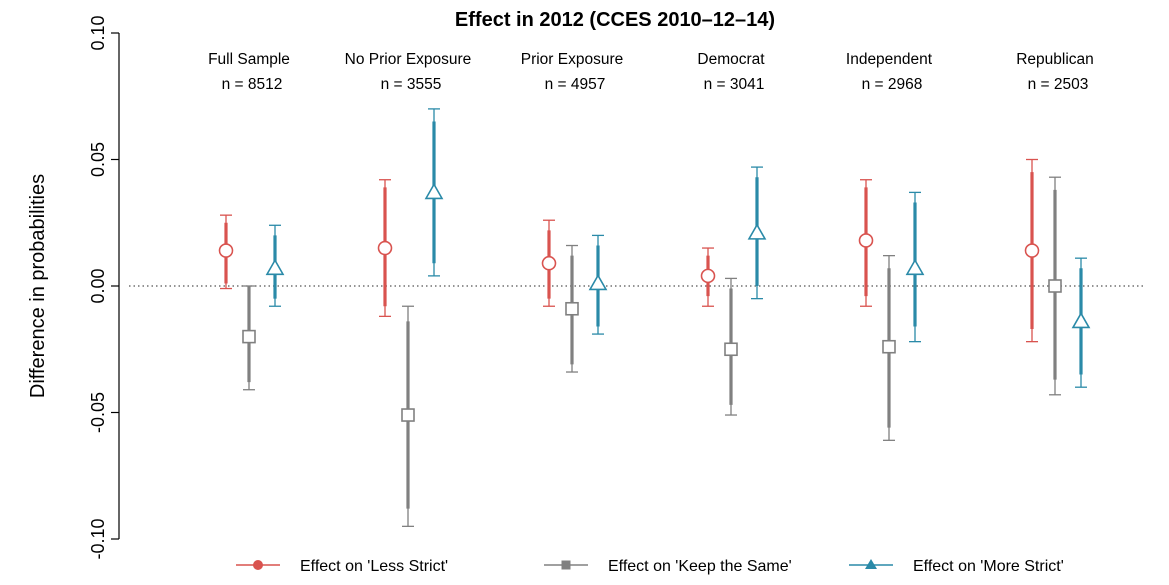 This screenshot has width=1169, height=585. Describe the element at coordinates (700, 566) in the screenshot. I see `legend-label: Effect on 'Keep the Same'` at that location.